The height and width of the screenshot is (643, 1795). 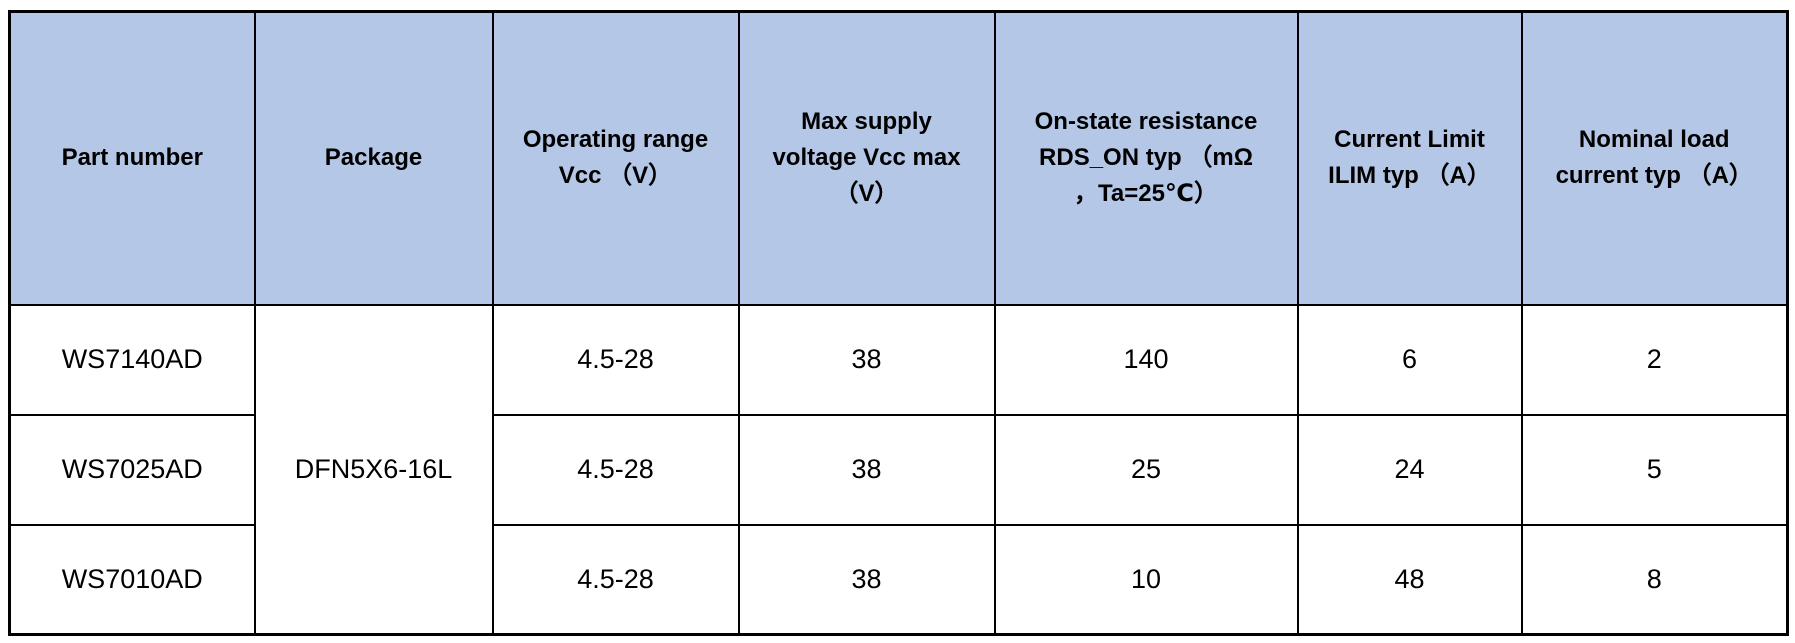 I want to click on cell-nominal-load-current: 2, so click(x=1654, y=359).